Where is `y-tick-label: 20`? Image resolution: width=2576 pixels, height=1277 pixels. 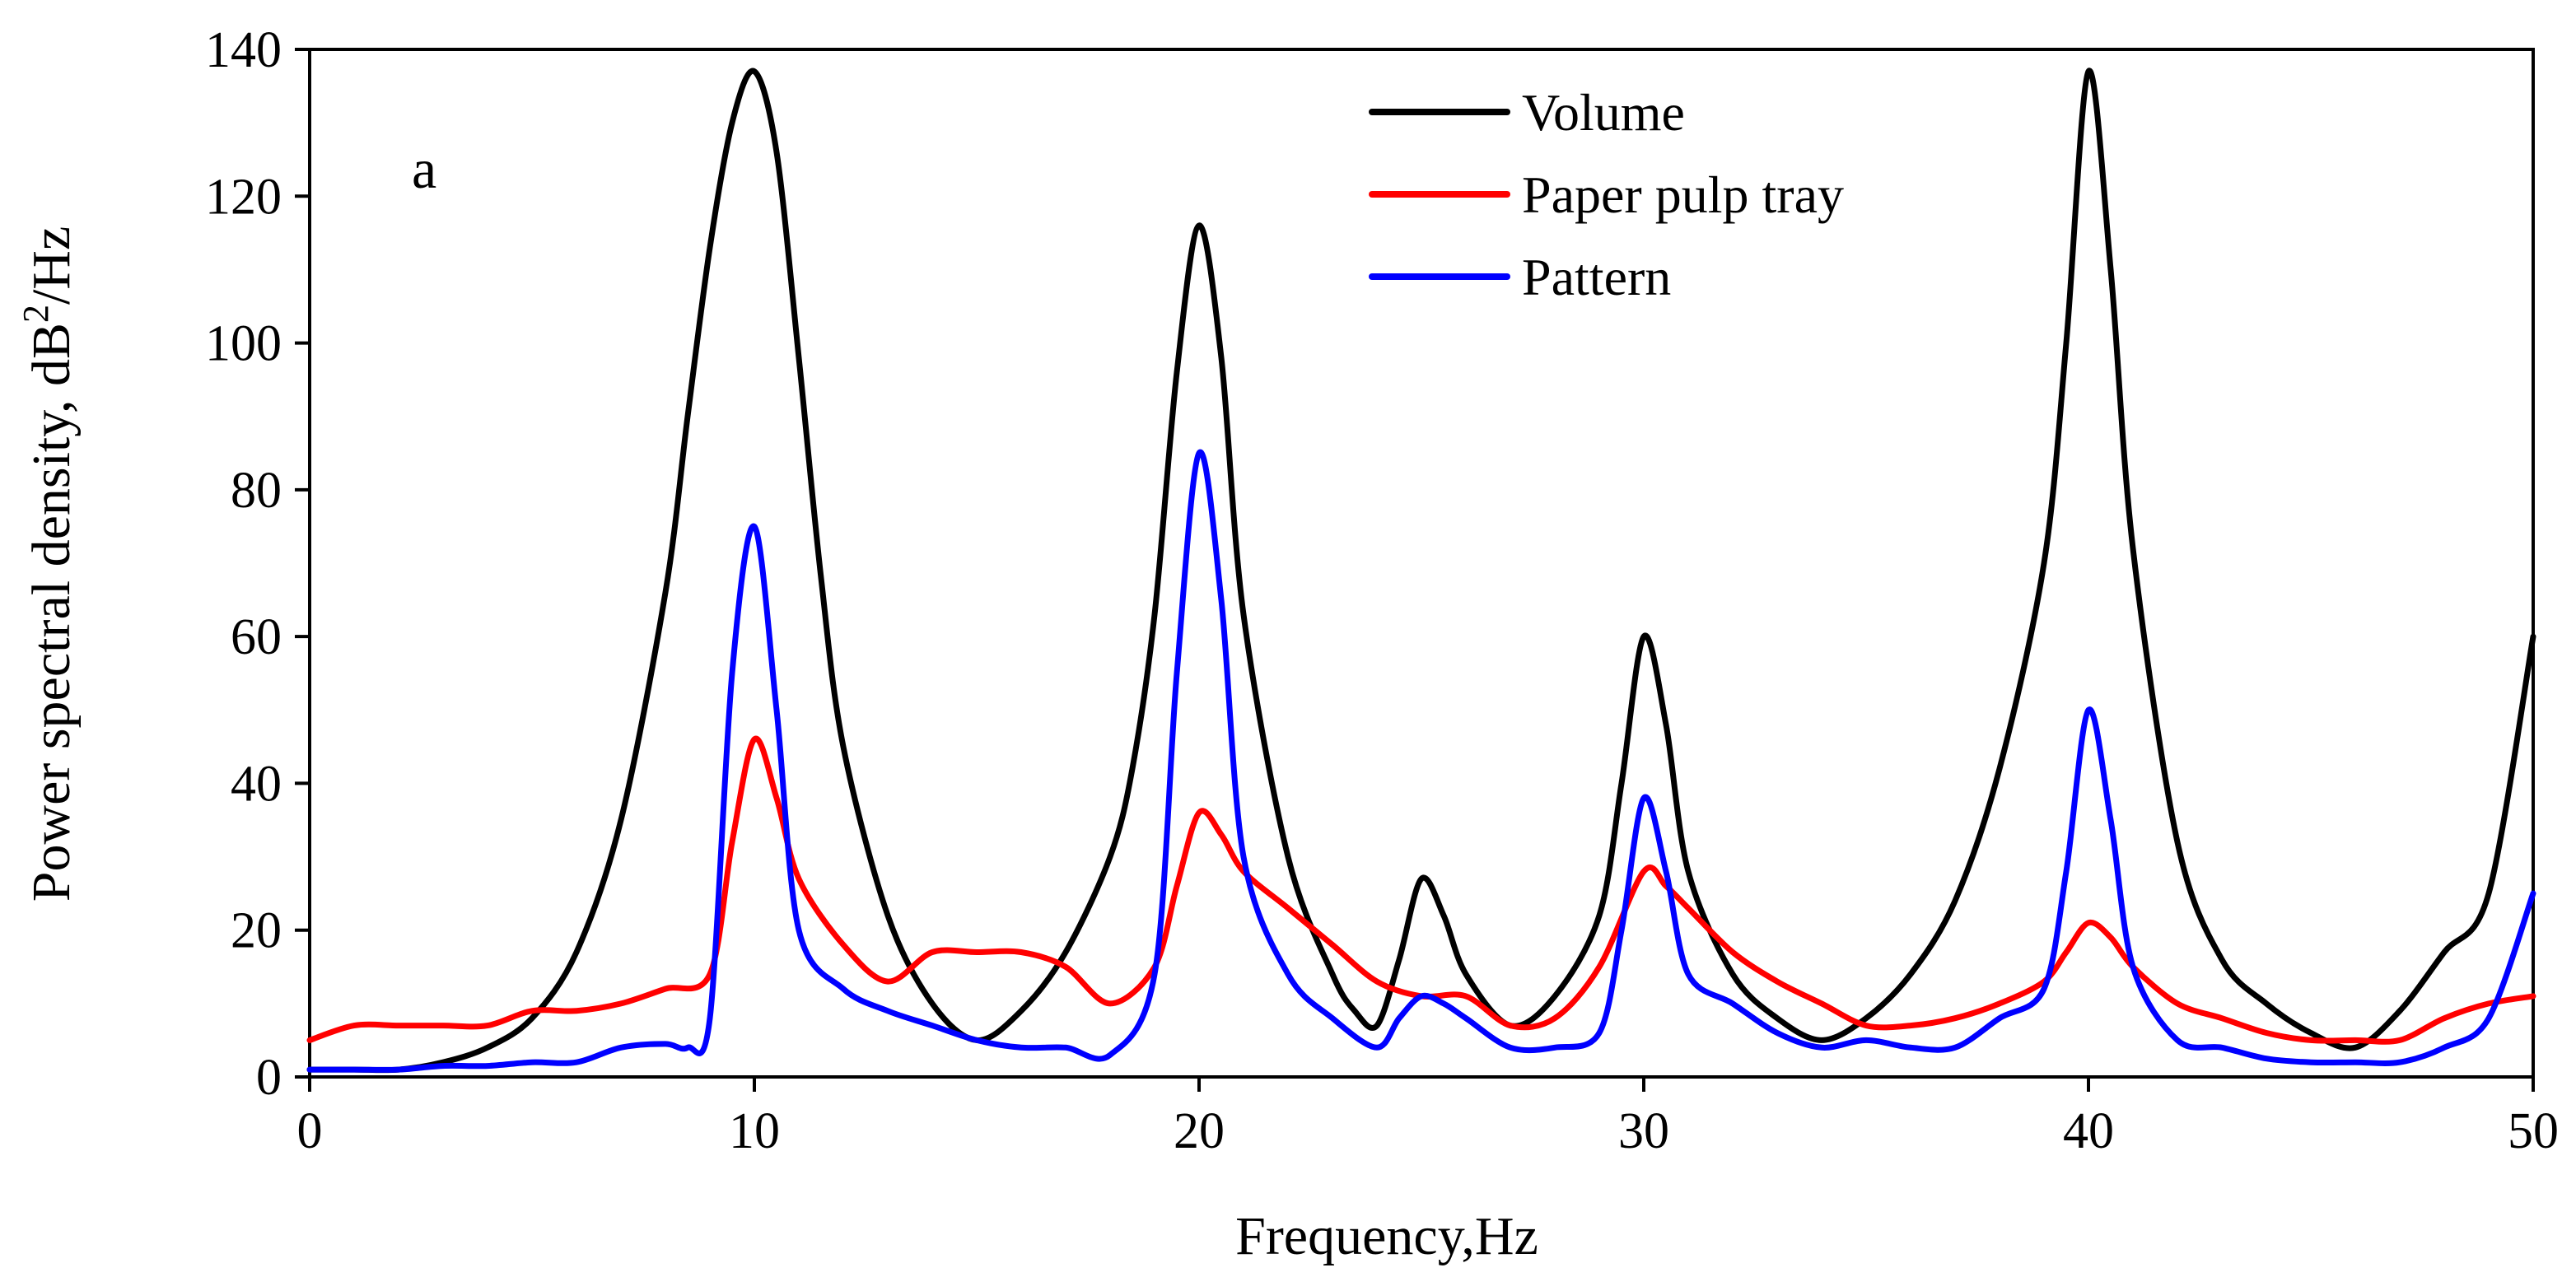
y-tick-label: 20 is located at coordinates (256, 931).